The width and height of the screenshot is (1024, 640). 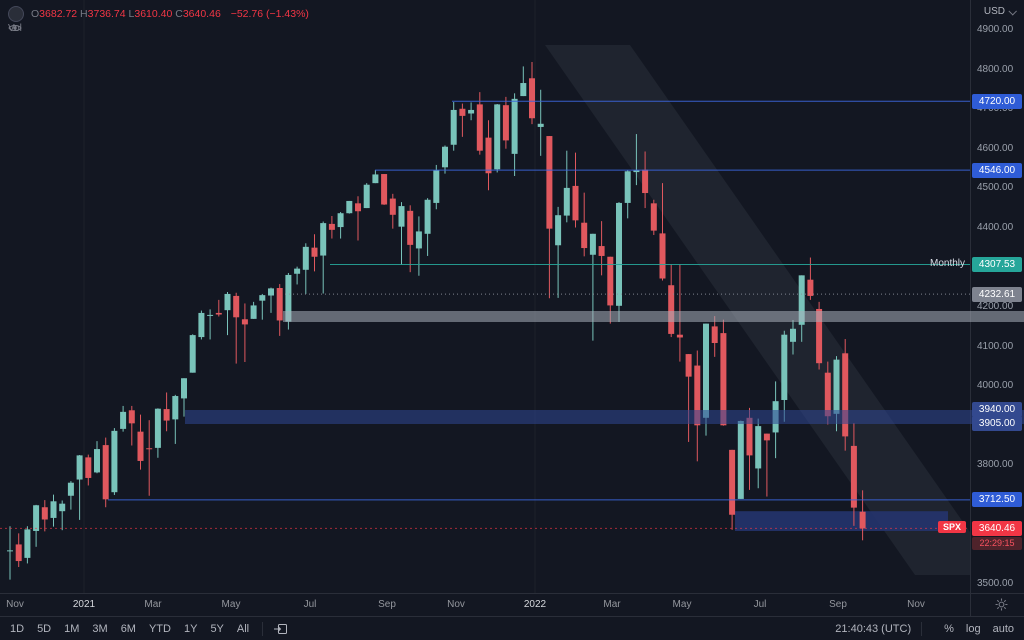 What do you see at coordinates (995, 306) in the screenshot?
I see `price-tick-label: 4200.00` at bounding box center [995, 306].